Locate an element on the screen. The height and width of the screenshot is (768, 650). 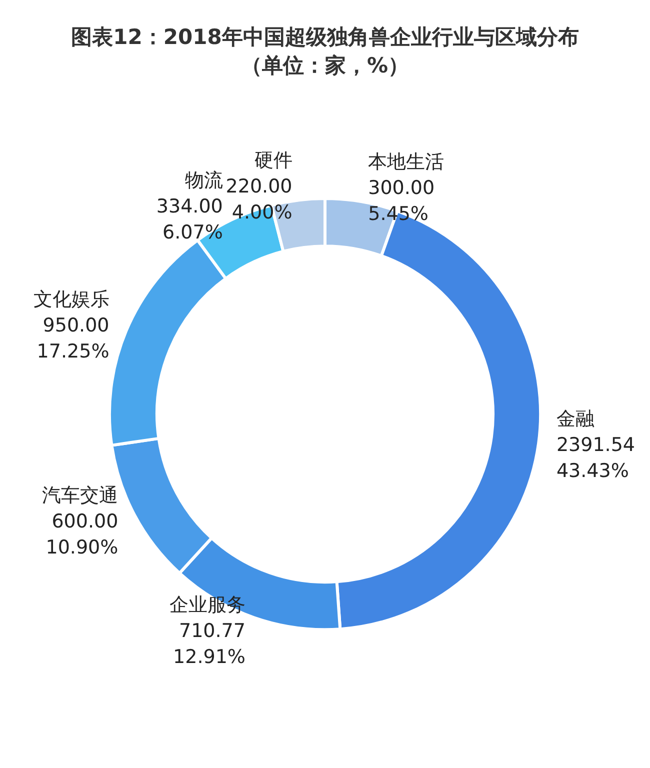
data-label: 950.00 17.25% is located at coordinates (73, 338).